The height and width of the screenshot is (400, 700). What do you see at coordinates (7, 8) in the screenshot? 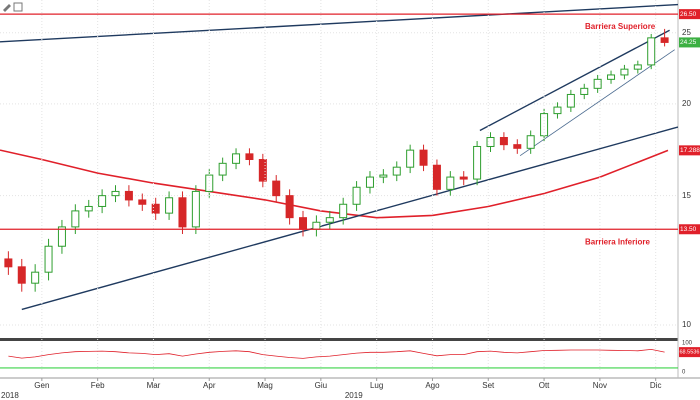
I see `pencil-icon` at bounding box center [7, 8].